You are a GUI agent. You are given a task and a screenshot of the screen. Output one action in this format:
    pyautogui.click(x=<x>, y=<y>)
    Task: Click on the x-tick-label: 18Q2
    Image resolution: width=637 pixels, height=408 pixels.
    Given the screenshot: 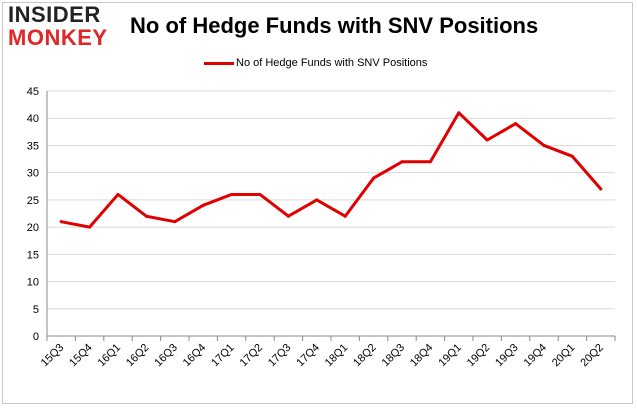 What is the action you would take?
    pyautogui.click(x=365, y=356)
    